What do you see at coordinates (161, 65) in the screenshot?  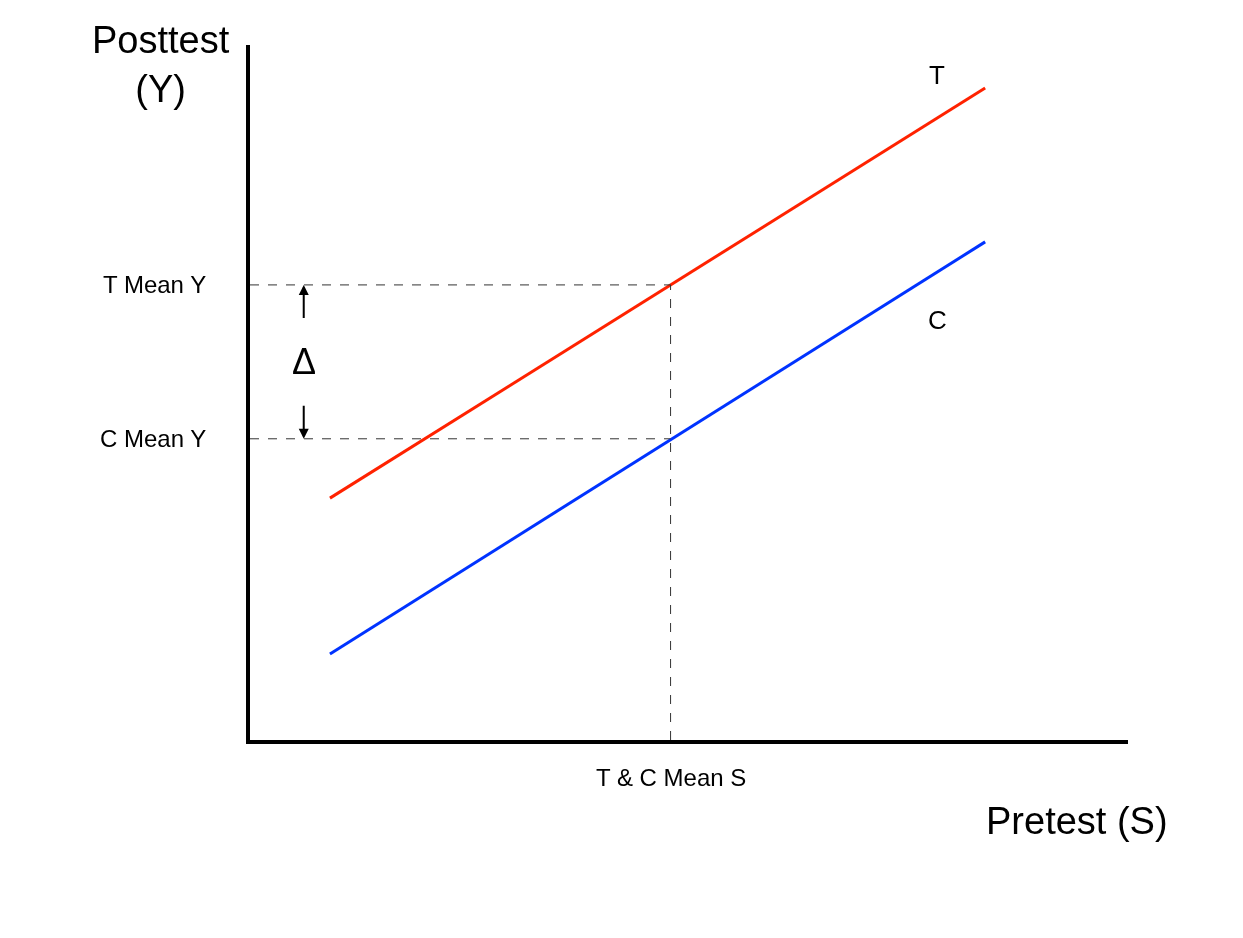 I see `y-axis-title: Posttest (Y)` at bounding box center [161, 65].